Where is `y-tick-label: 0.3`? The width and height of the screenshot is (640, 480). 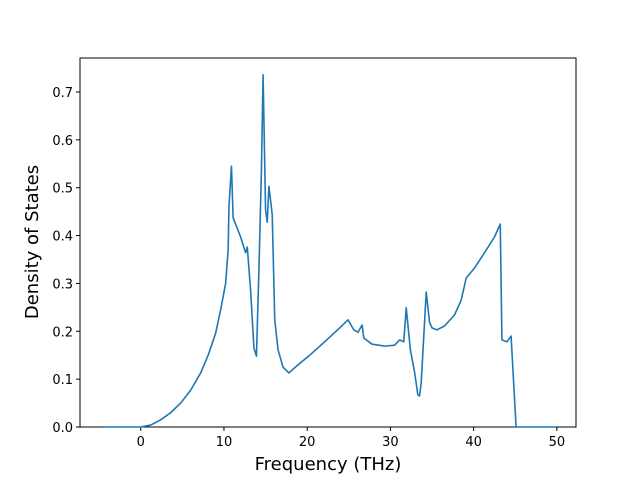
y-tick-label: 0.3 is located at coordinates (62, 284).